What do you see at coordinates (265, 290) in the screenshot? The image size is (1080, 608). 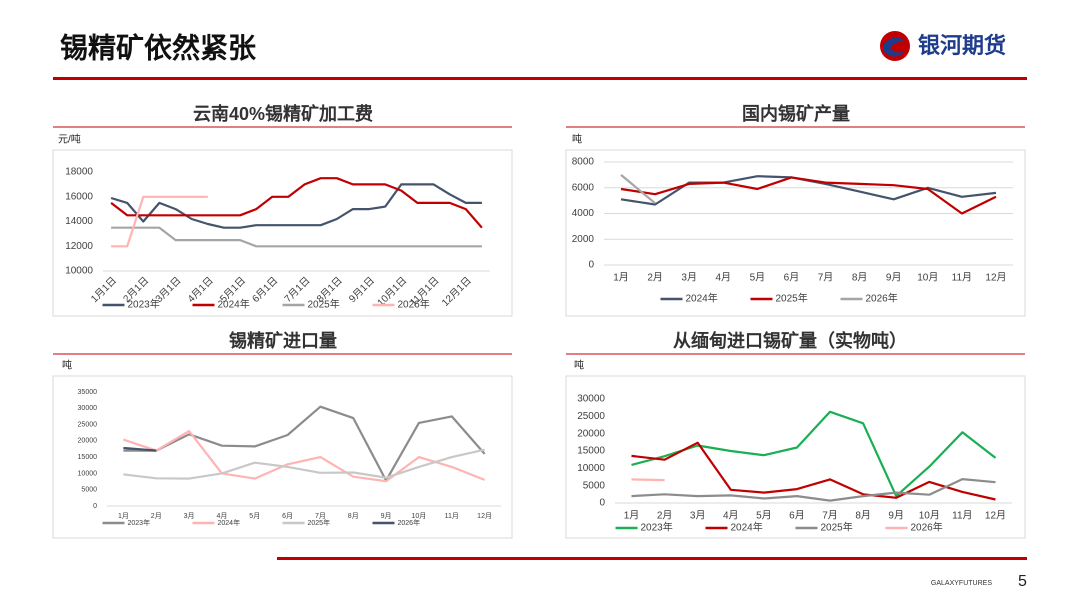 I see `x-tick-label: 6月1日` at bounding box center [265, 290].